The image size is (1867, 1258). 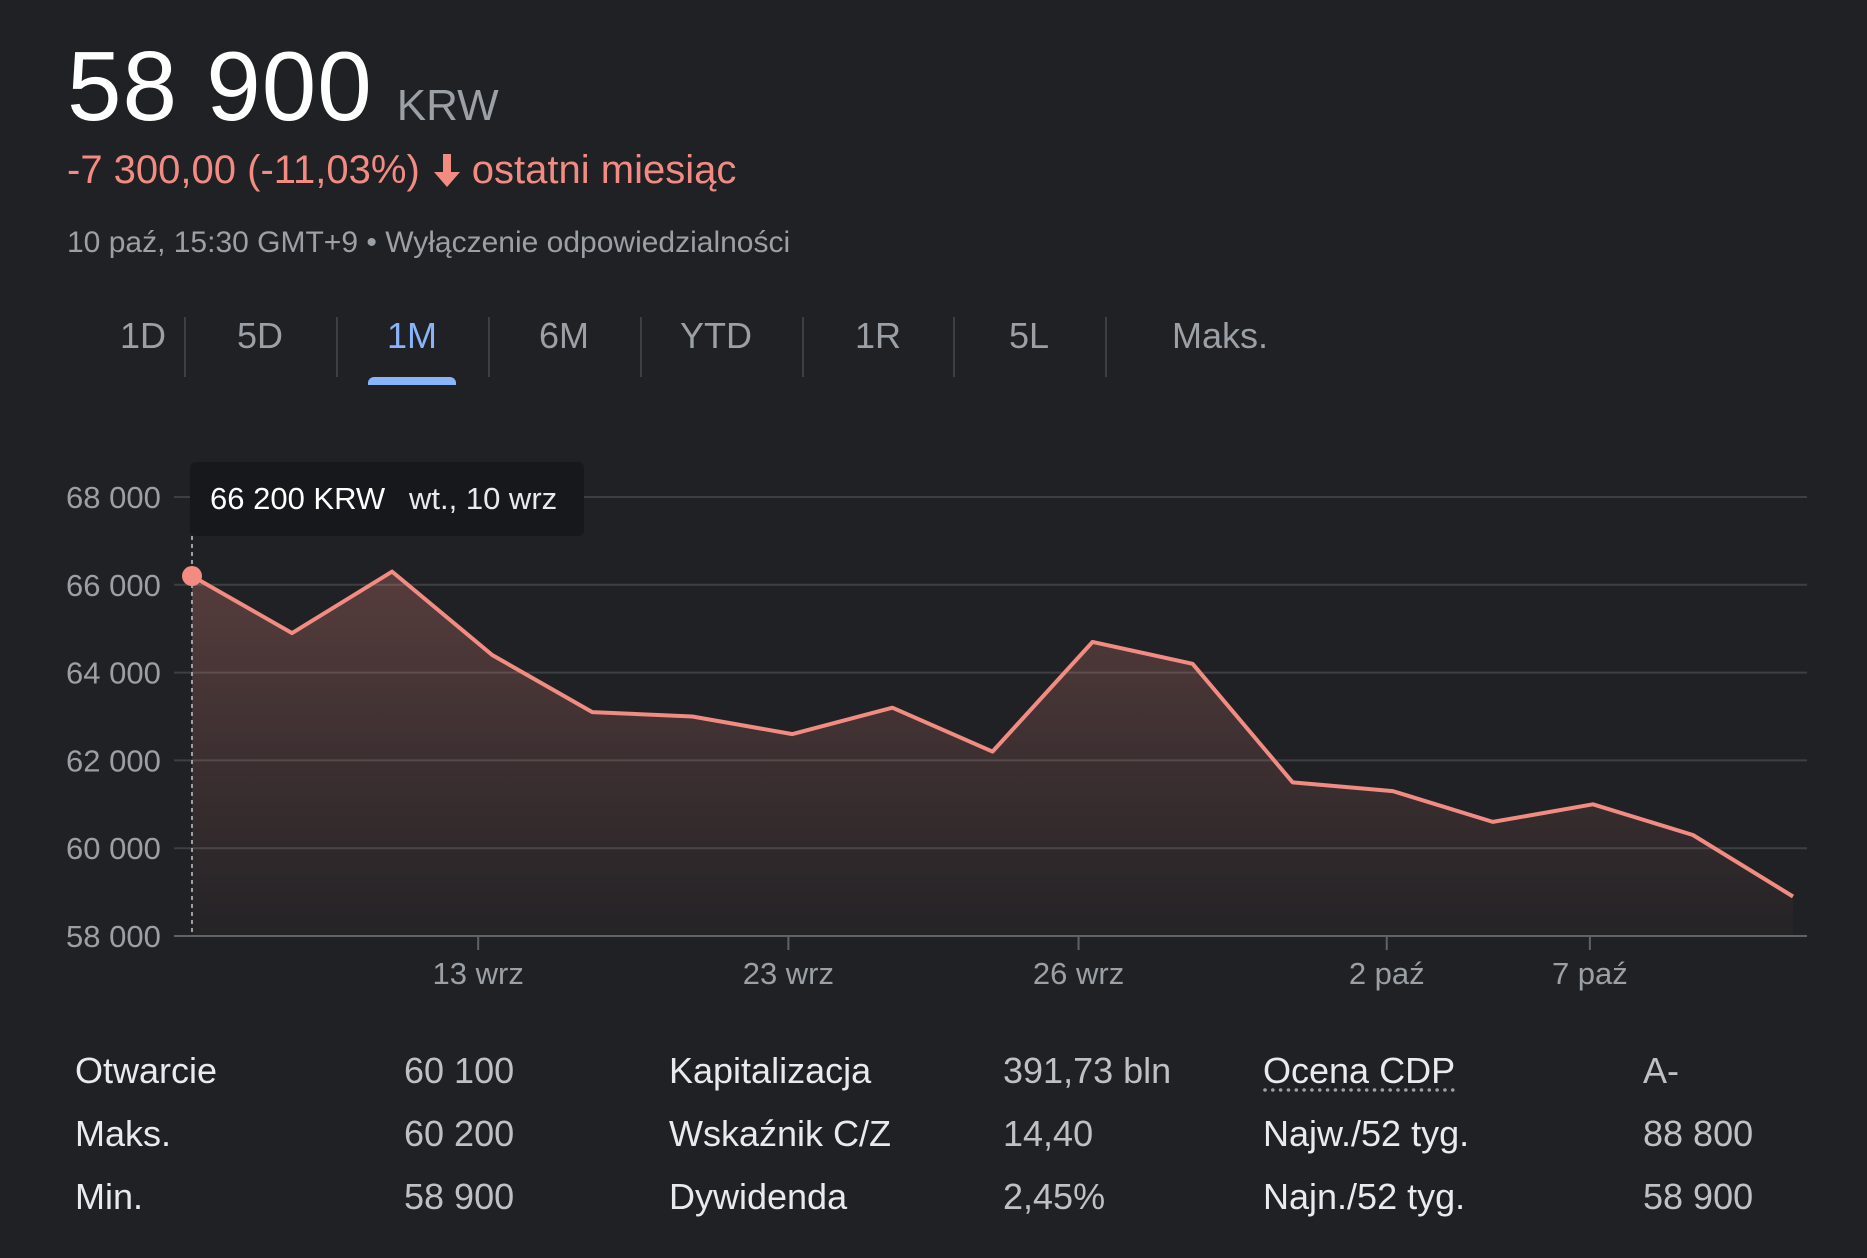 What do you see at coordinates (411, 335) in the screenshot?
I see `tab-label: 1M` at bounding box center [411, 335].